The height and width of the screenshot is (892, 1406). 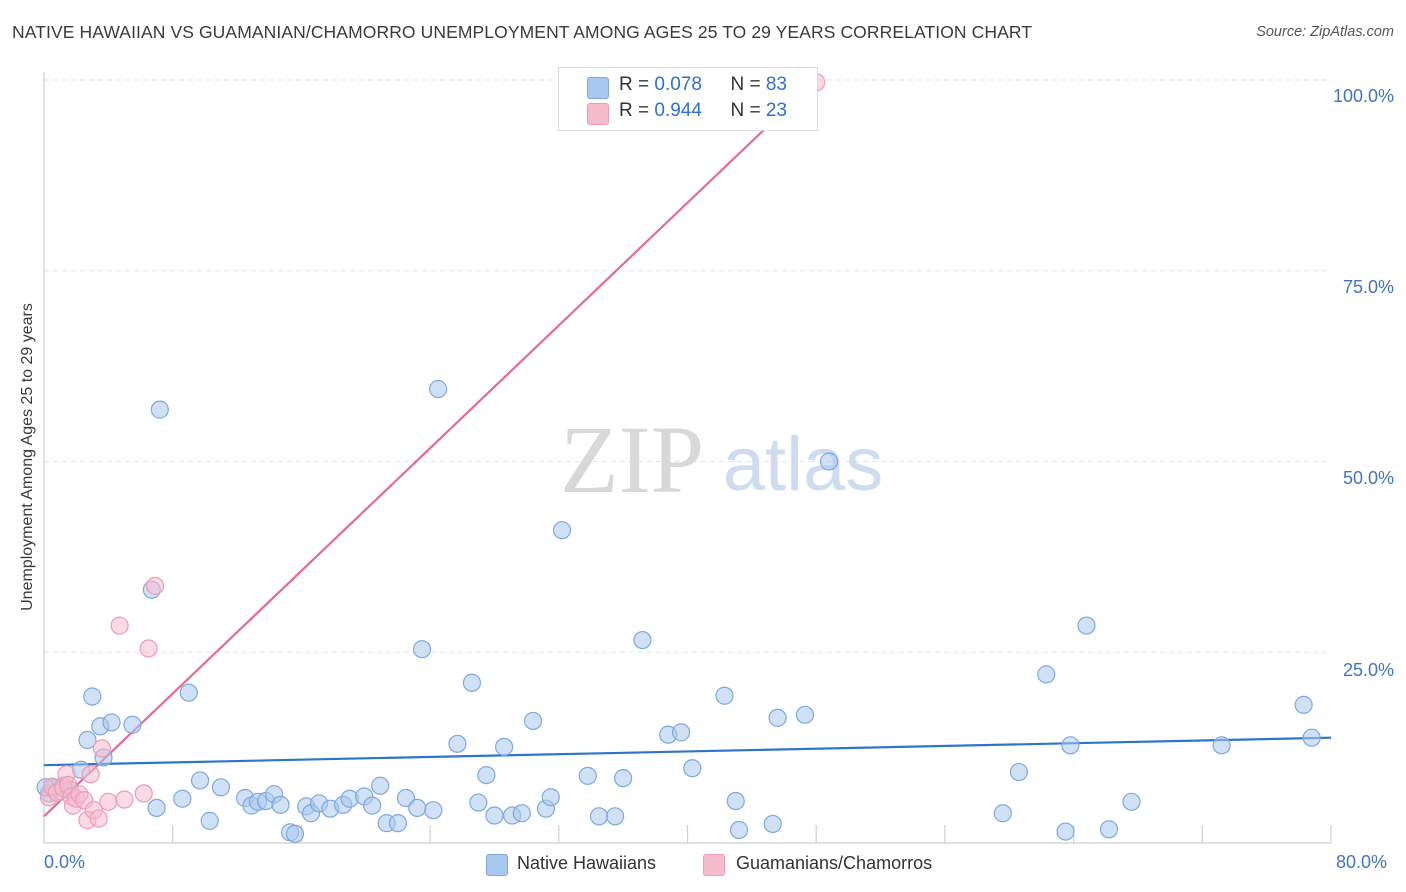 I want to click on legend-r-value: 0.944, so click(x=678, y=110).